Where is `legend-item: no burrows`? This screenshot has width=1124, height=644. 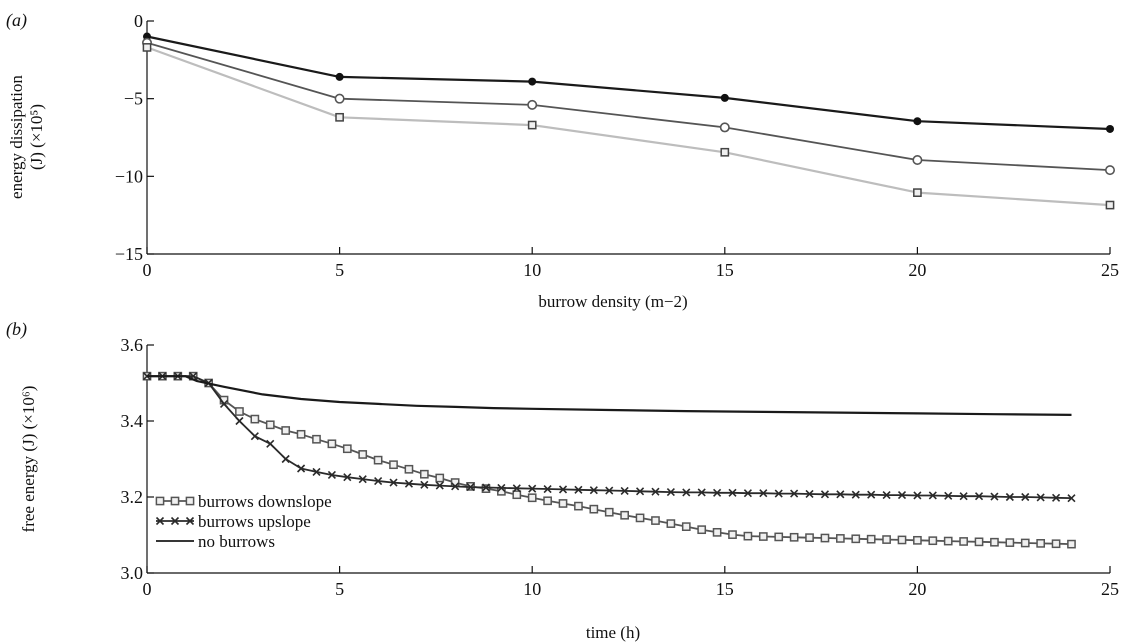
legend-item: no burrows is located at coordinates (215, 541).